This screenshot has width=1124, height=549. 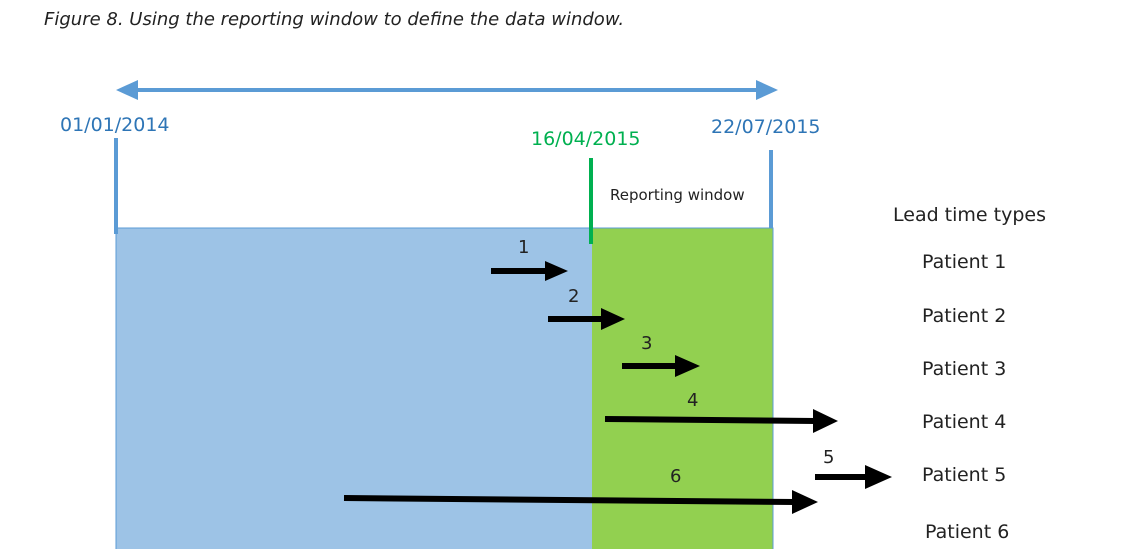 I want to click on arrow-number-5: 5, so click(x=829, y=457).